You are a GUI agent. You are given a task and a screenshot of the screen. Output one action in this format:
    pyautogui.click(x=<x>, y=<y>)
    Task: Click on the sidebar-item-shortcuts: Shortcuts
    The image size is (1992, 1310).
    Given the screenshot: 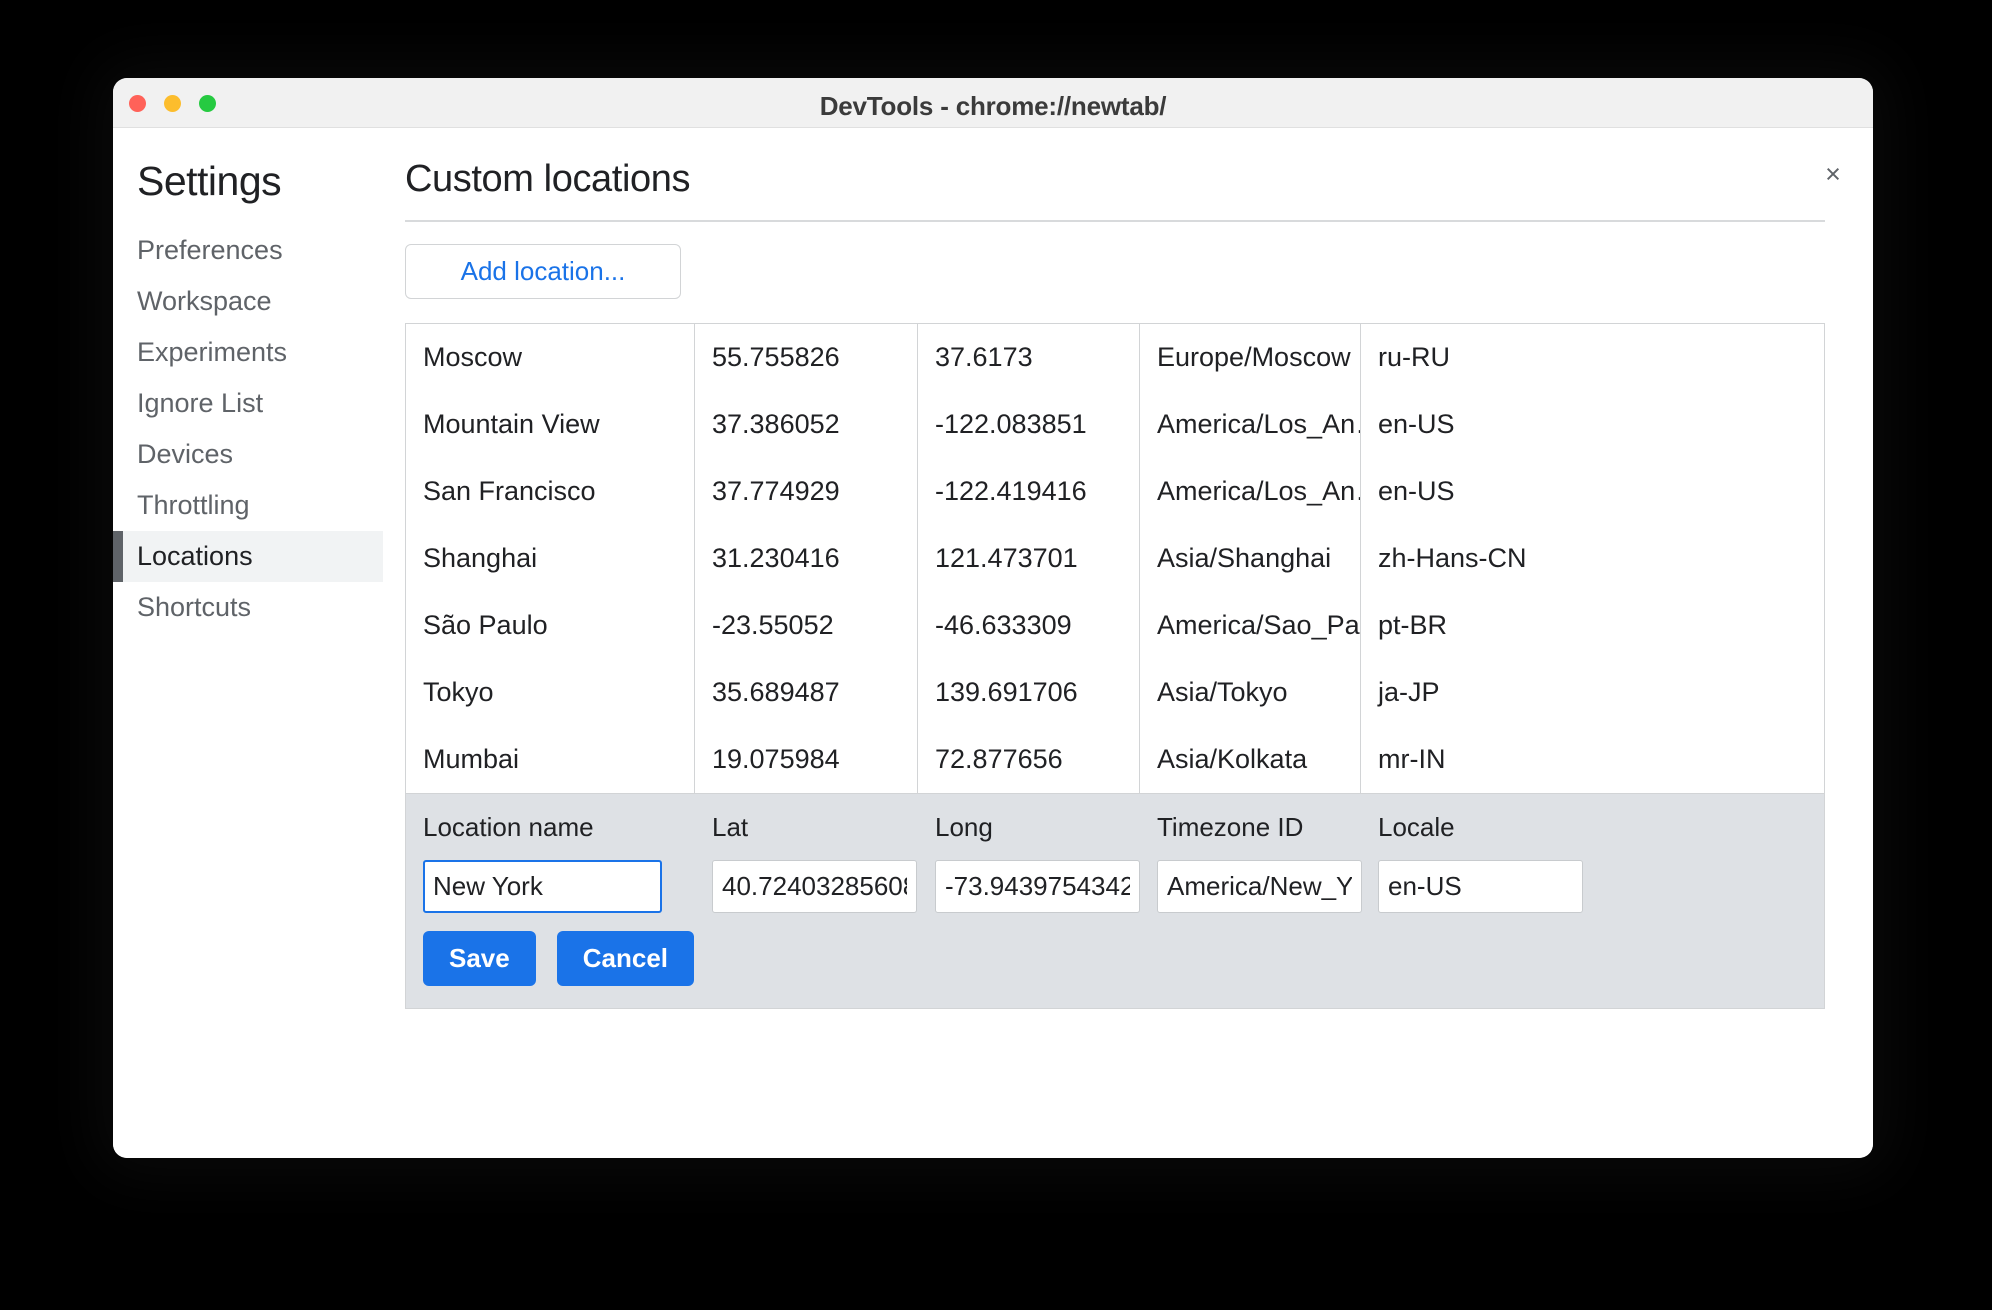 What is the action you would take?
    pyautogui.click(x=248, y=607)
    